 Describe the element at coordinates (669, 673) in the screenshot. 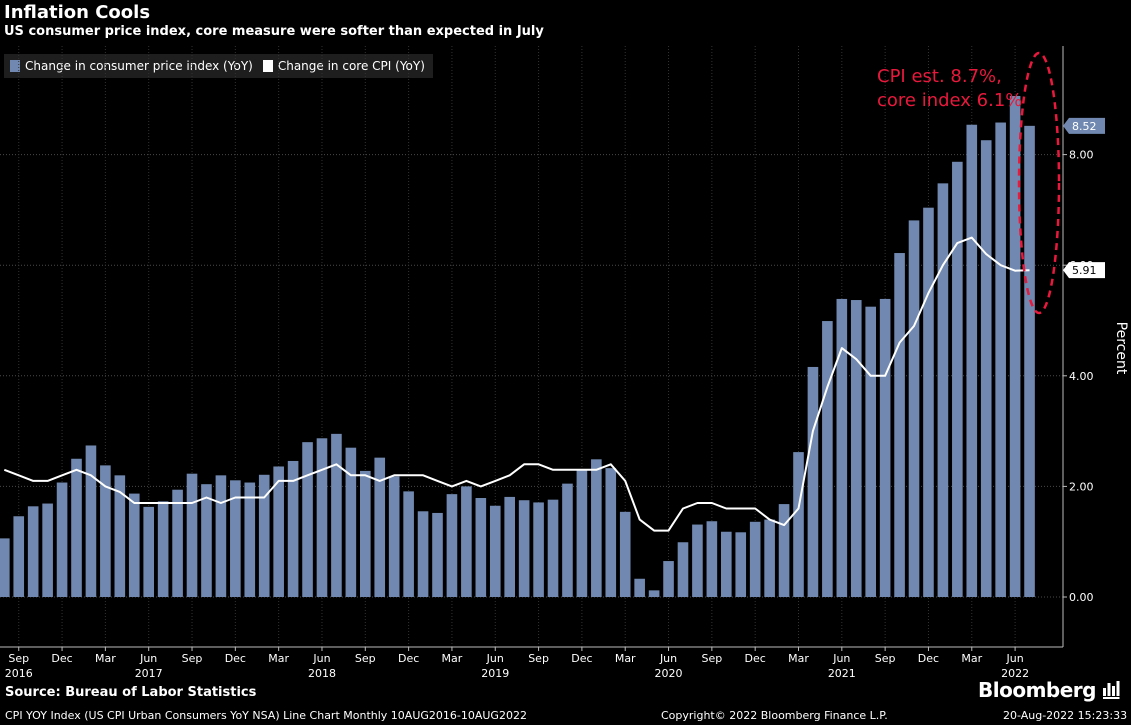

I see `x-year-label: 2020` at that location.